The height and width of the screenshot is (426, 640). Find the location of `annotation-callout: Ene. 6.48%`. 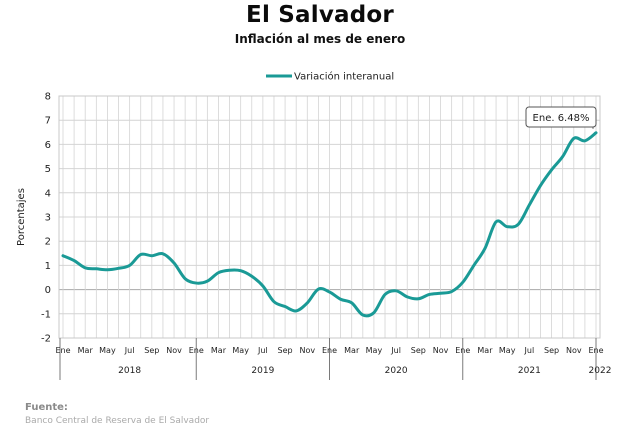

annotation-callout: Ene. 6.48% is located at coordinates (561, 117).